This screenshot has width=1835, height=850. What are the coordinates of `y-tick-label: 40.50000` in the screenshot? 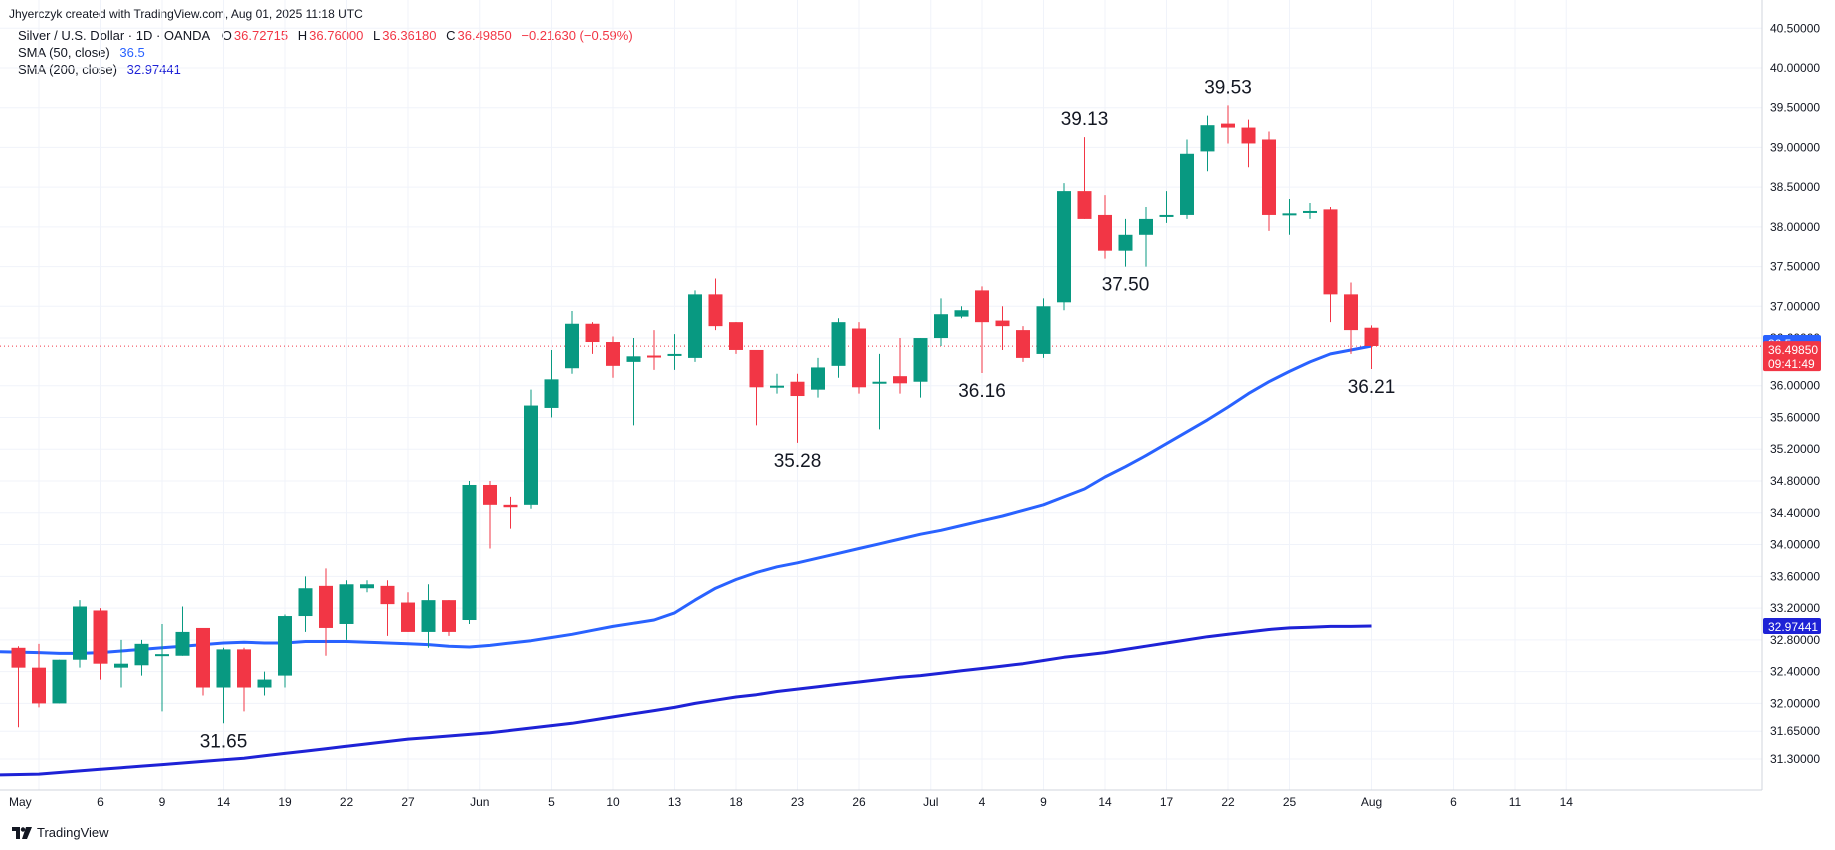 It's located at (1795, 28).